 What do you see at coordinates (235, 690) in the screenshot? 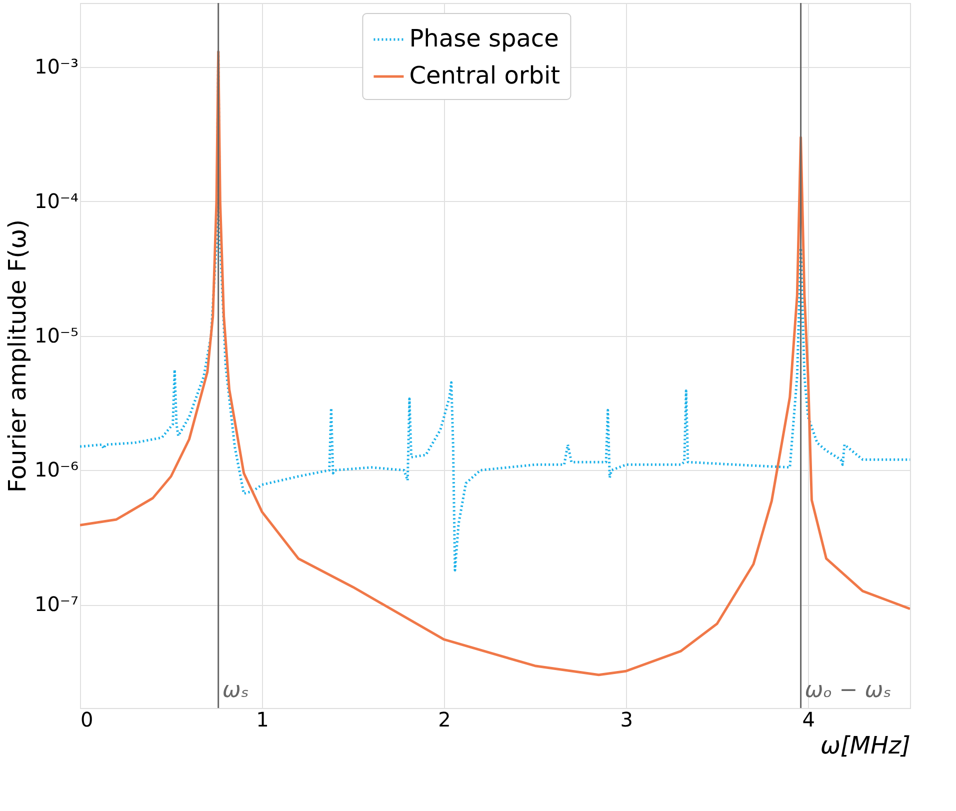
I see `ref-line-label: ωₛ` at bounding box center [235, 690].